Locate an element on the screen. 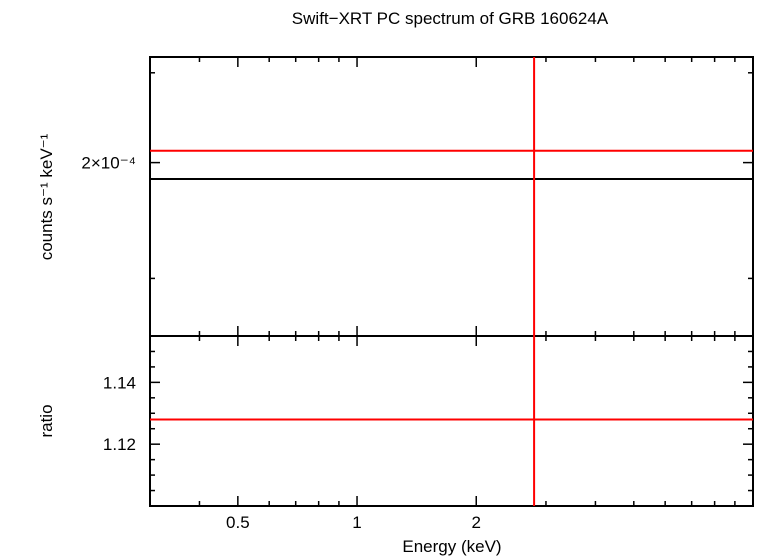 The image size is (758, 556). chart-title: Swift−XRT PC spectrum of GRB 160624A is located at coordinates (450, 18).